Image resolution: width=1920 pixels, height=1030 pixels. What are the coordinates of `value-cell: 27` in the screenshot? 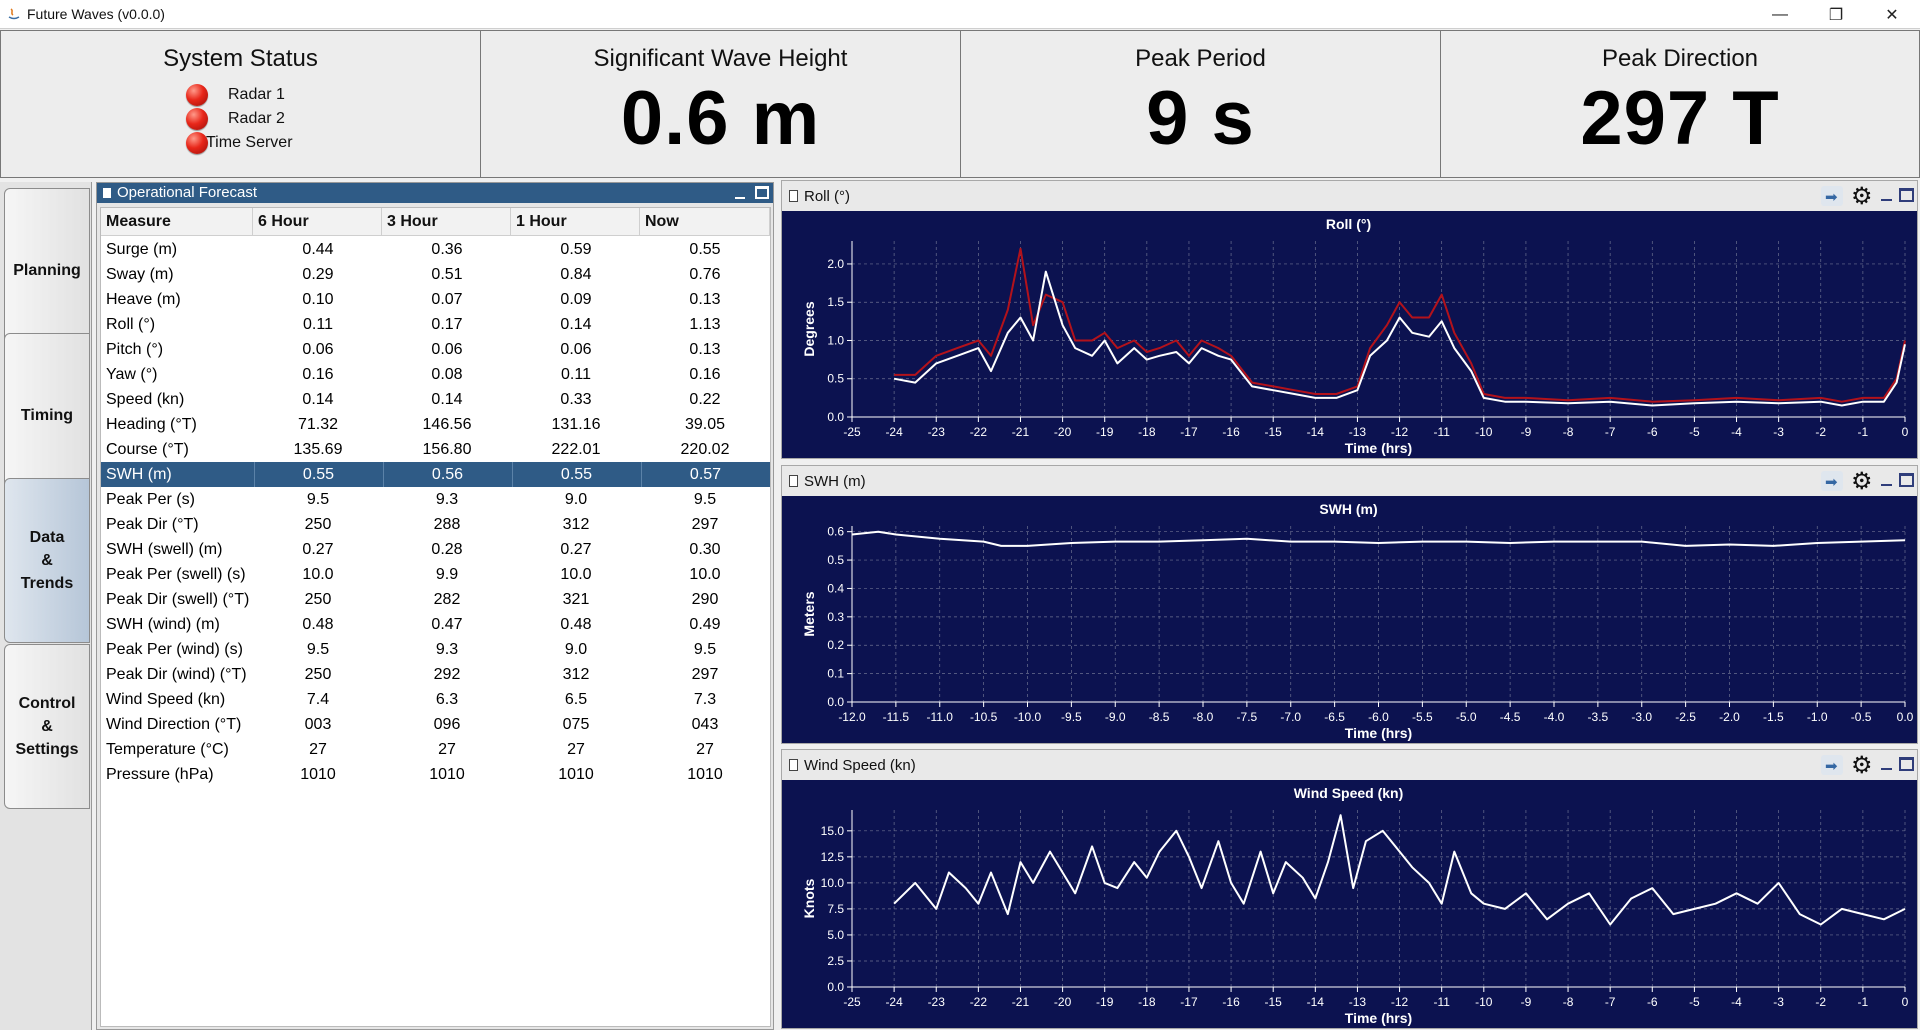 It's located at (705, 749).